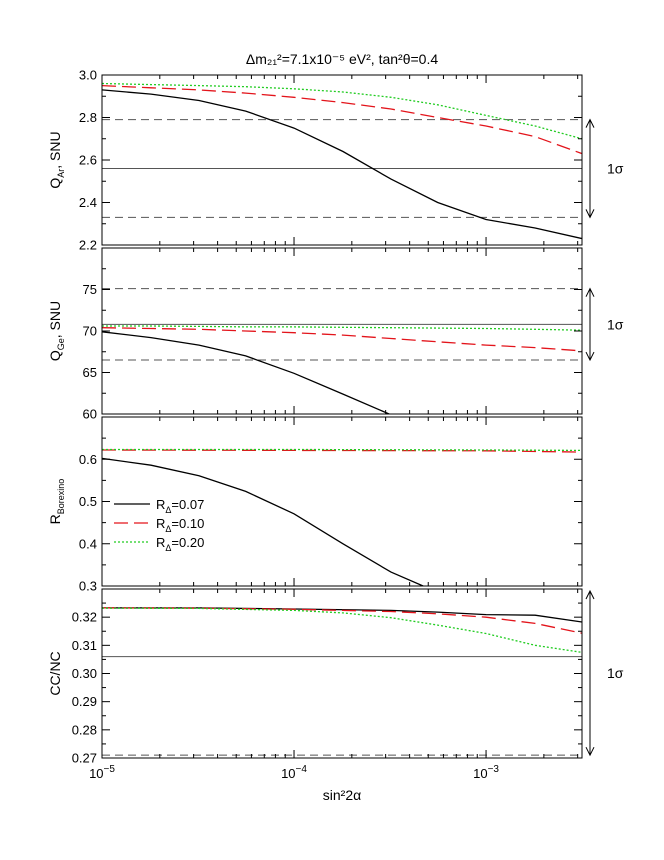 The image size is (664, 860). Describe the element at coordinates (84, 617) in the screenshot. I see `y-tick-label: 0.32` at that location.